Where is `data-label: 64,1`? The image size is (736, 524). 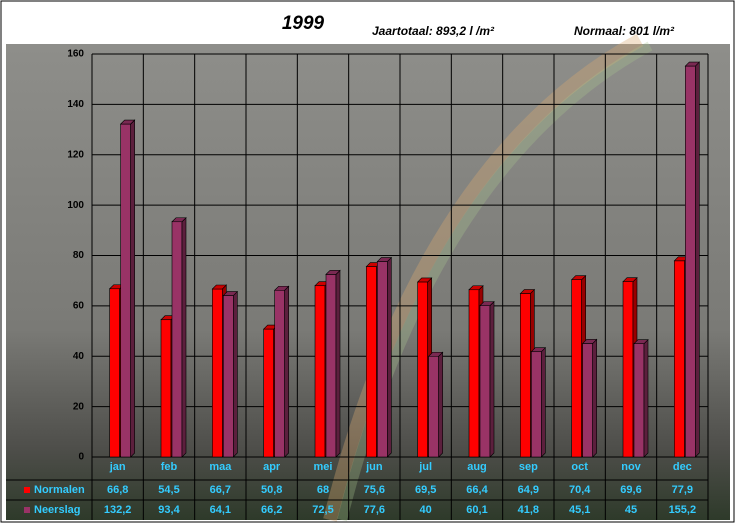
data-label: 64,1 is located at coordinates (220, 510).